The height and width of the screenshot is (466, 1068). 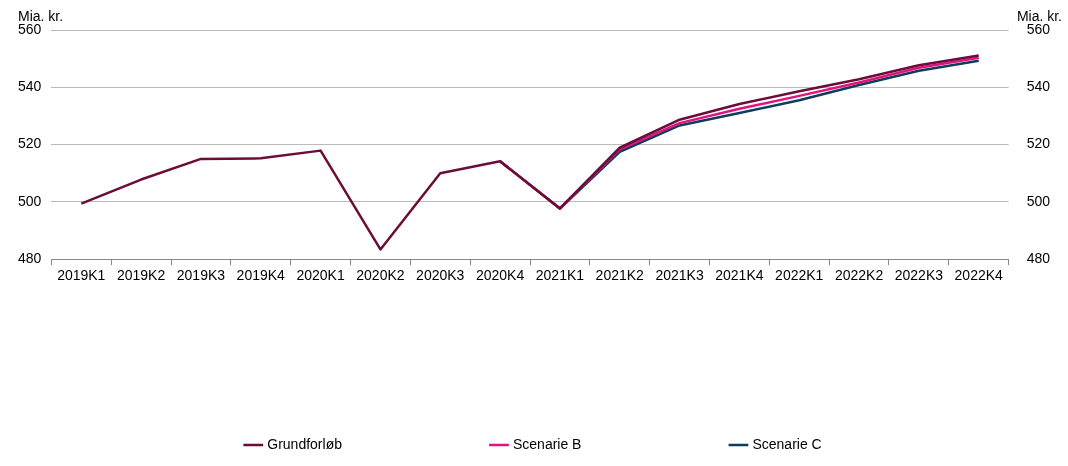 What do you see at coordinates (620, 275) in the screenshot?
I see `x-tick-label: 2021K2` at bounding box center [620, 275].